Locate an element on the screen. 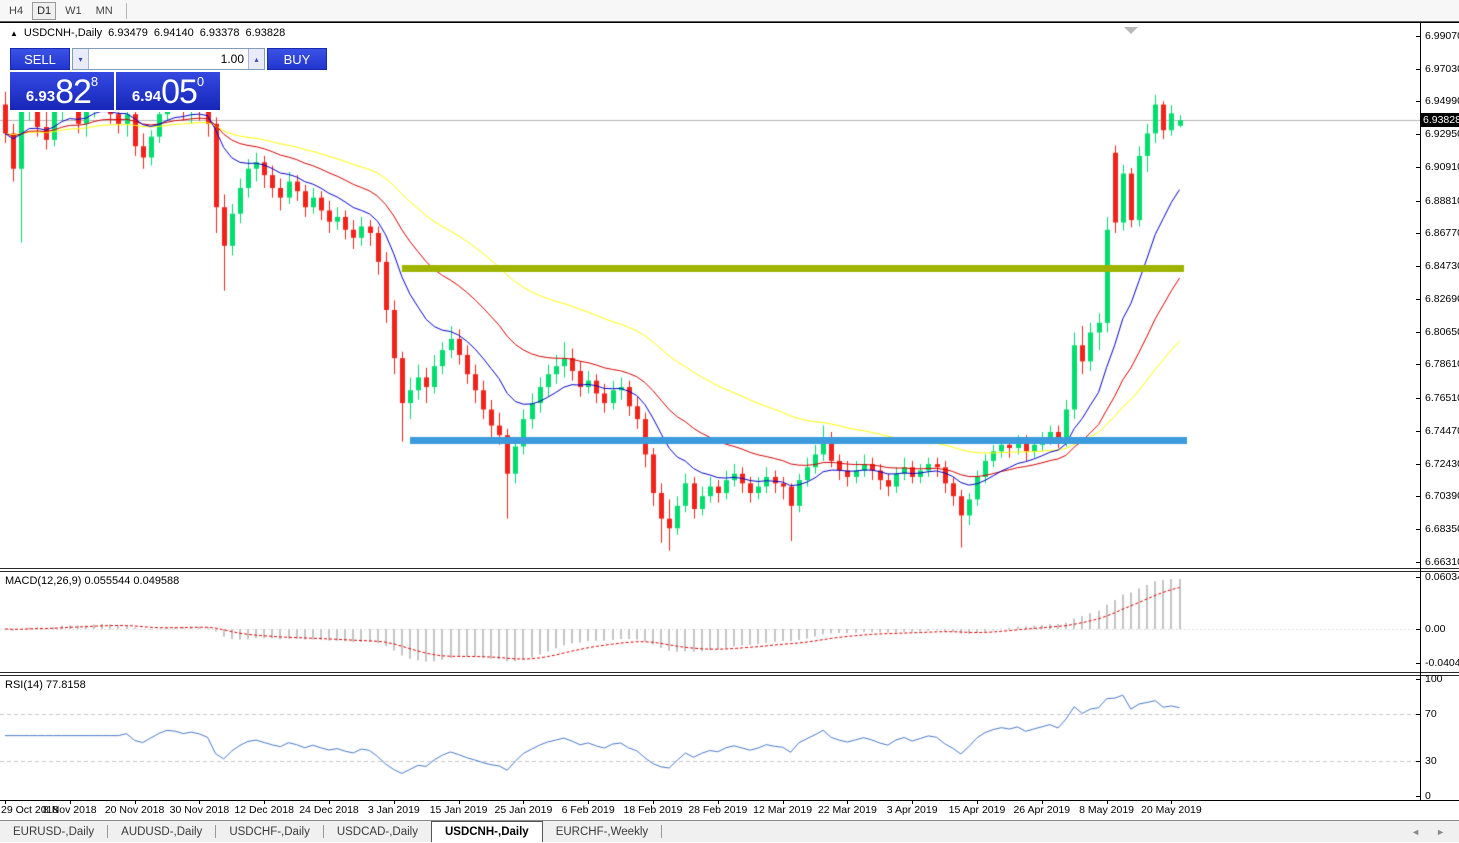 This screenshot has width=1459, height=843. sell-button: SELL is located at coordinates (40, 59).